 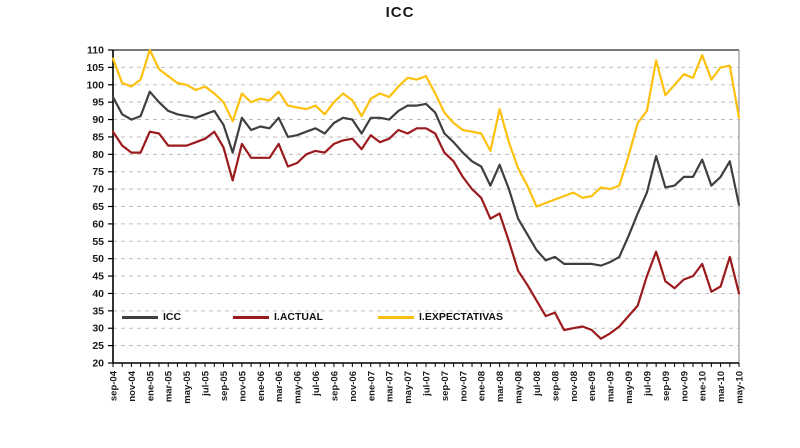 What do you see at coordinates (251, 317) in the screenshot?
I see `actual-line-swatch` at bounding box center [251, 317].